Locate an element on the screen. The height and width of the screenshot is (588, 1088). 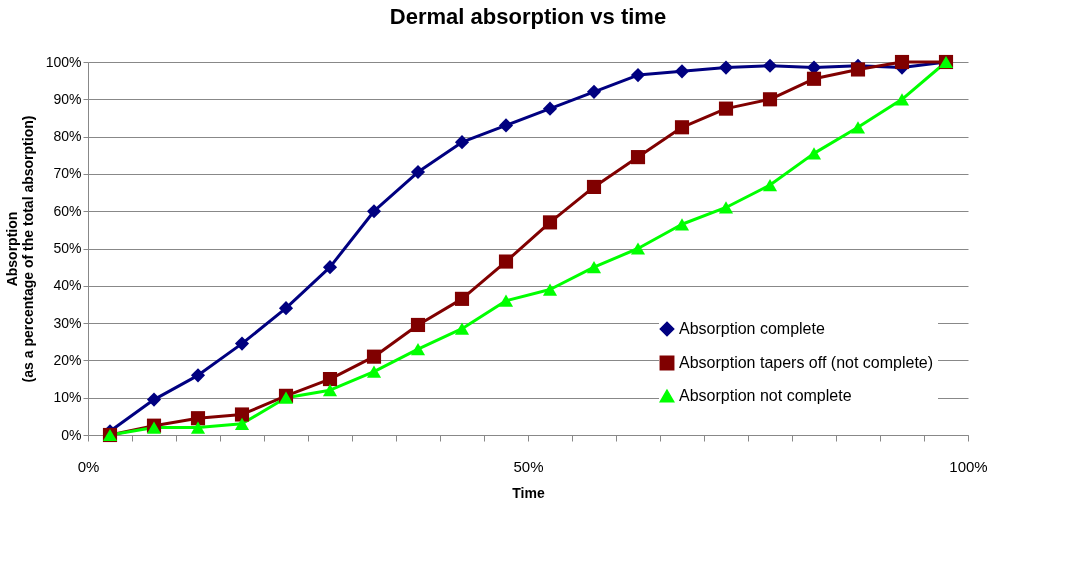
y-tick-label: 0% is located at coordinates (71, 434).